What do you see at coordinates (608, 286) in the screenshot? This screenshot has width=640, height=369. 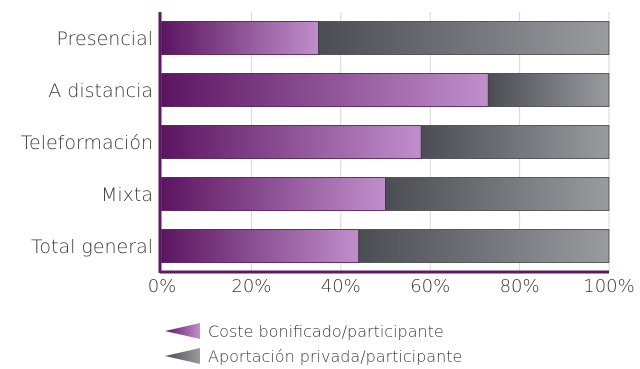 I see `x-tick-label: 100%` at bounding box center [608, 286].